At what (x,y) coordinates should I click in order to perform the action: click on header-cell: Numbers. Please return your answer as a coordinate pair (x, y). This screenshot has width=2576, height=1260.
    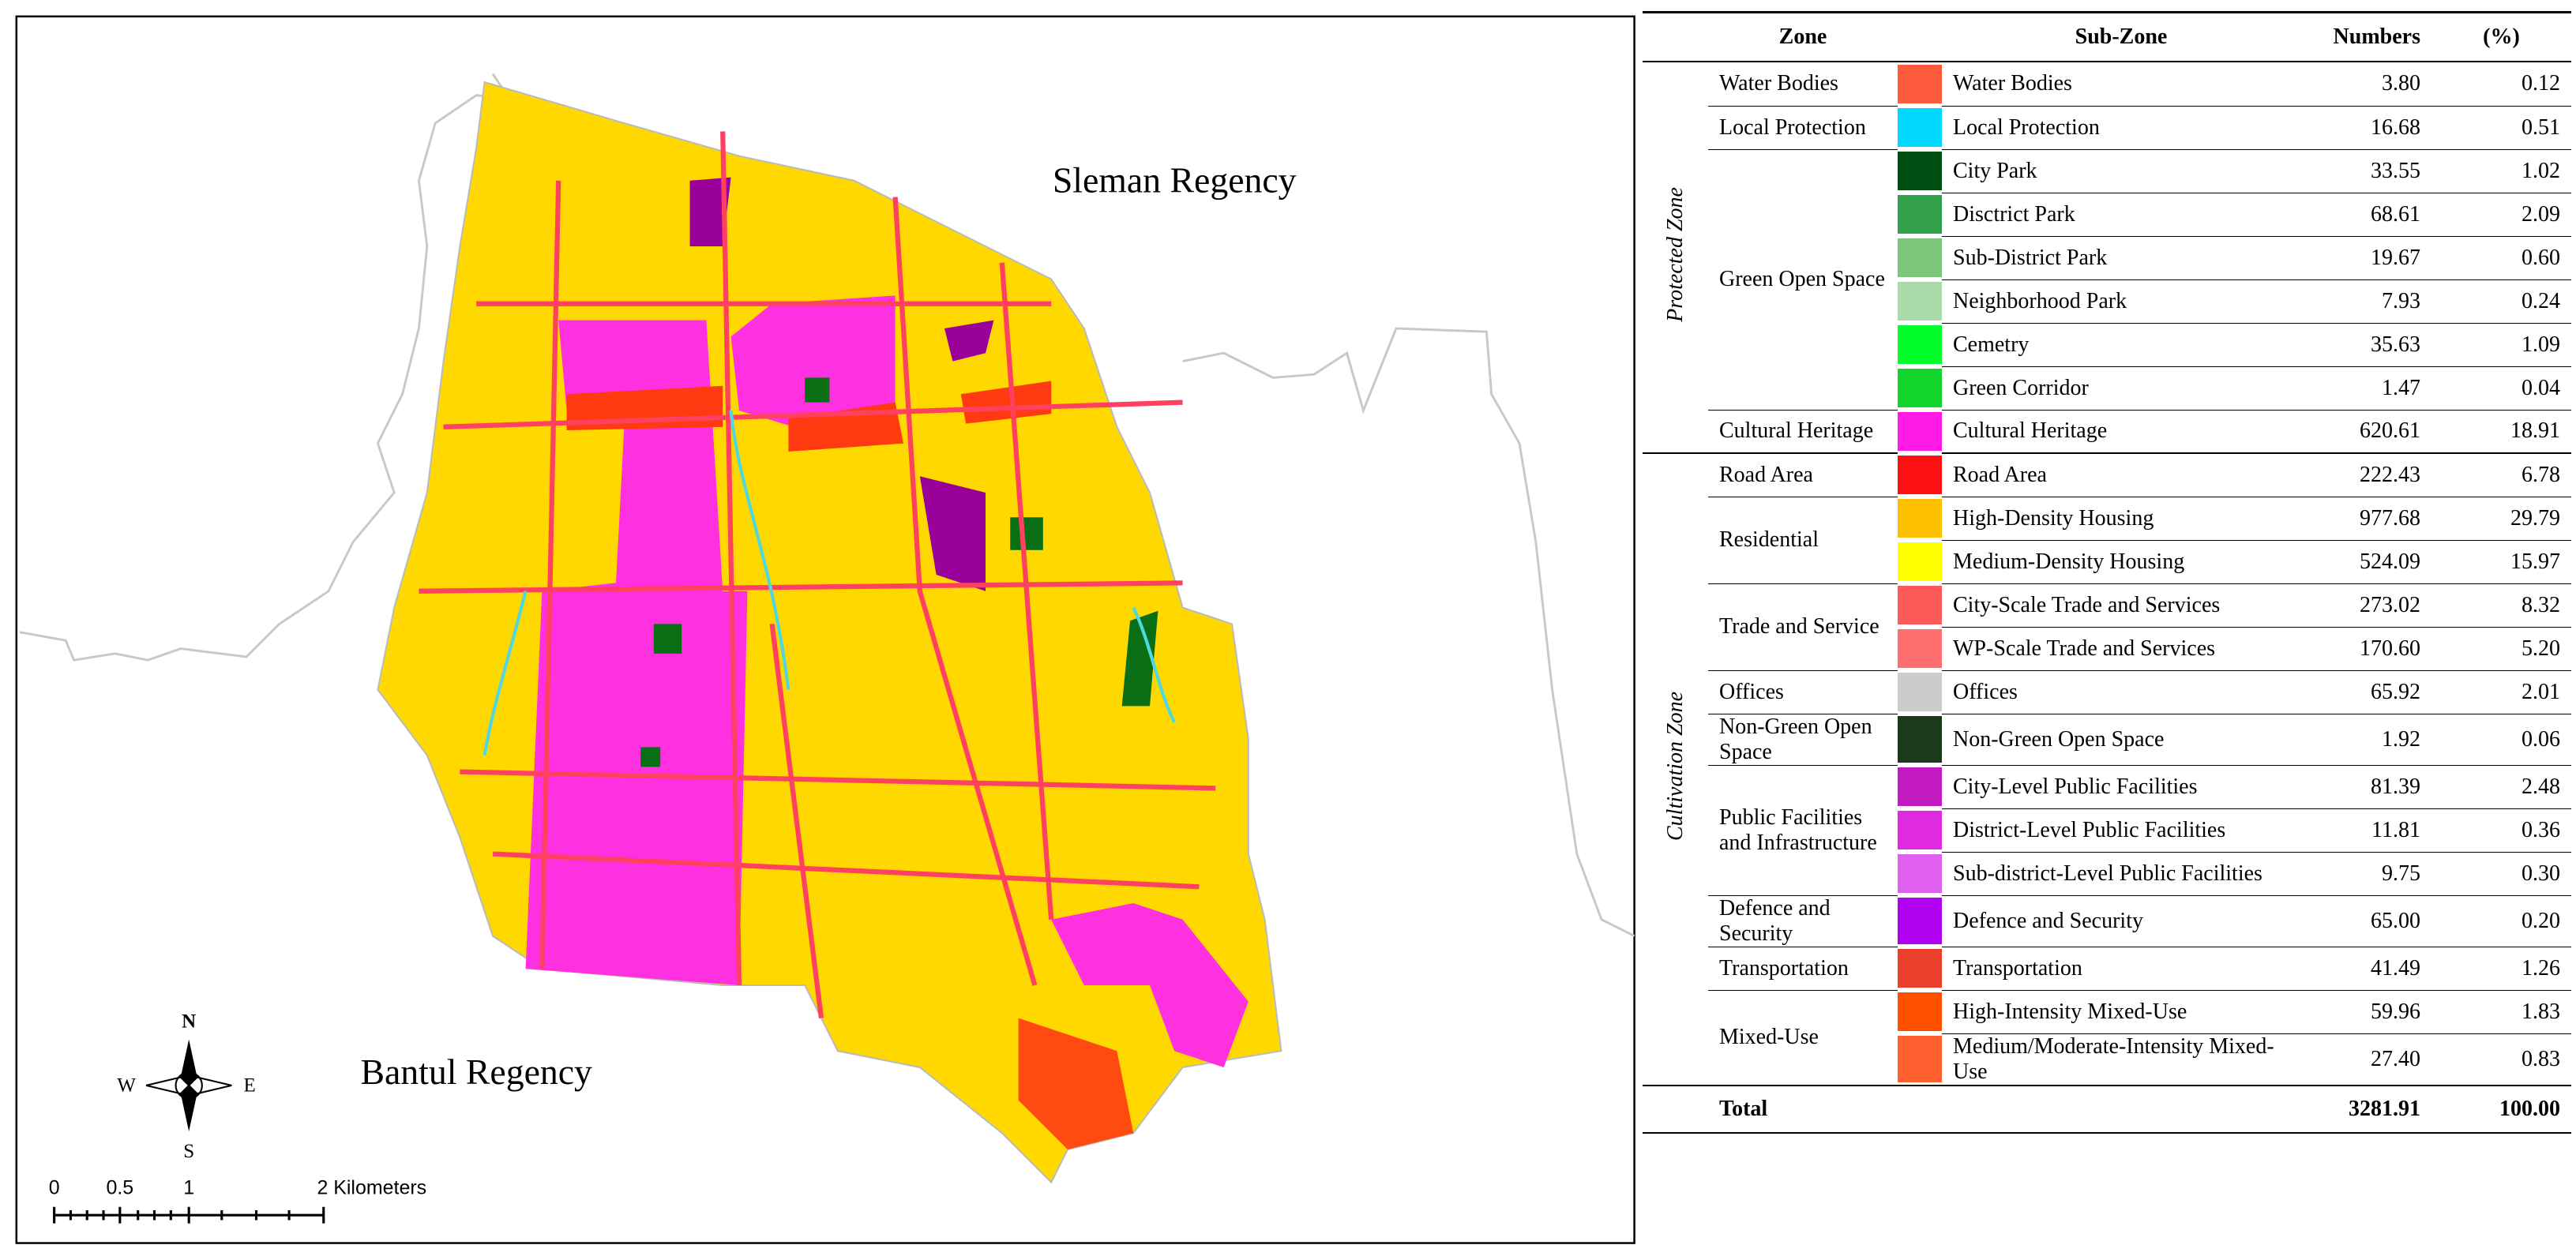
    Looking at the image, I should click on (2365, 36).